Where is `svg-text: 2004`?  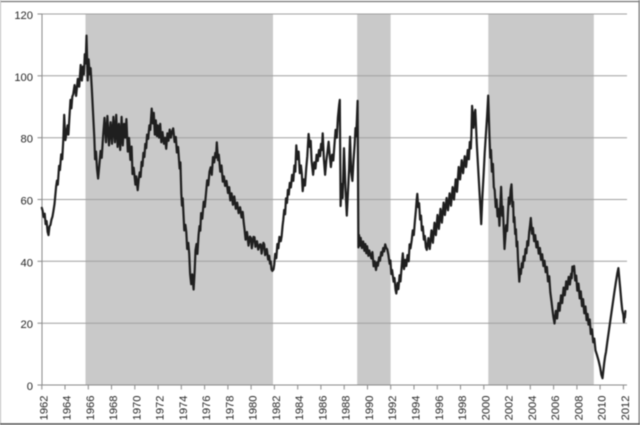
svg-text: 2004 is located at coordinates (533, 408).